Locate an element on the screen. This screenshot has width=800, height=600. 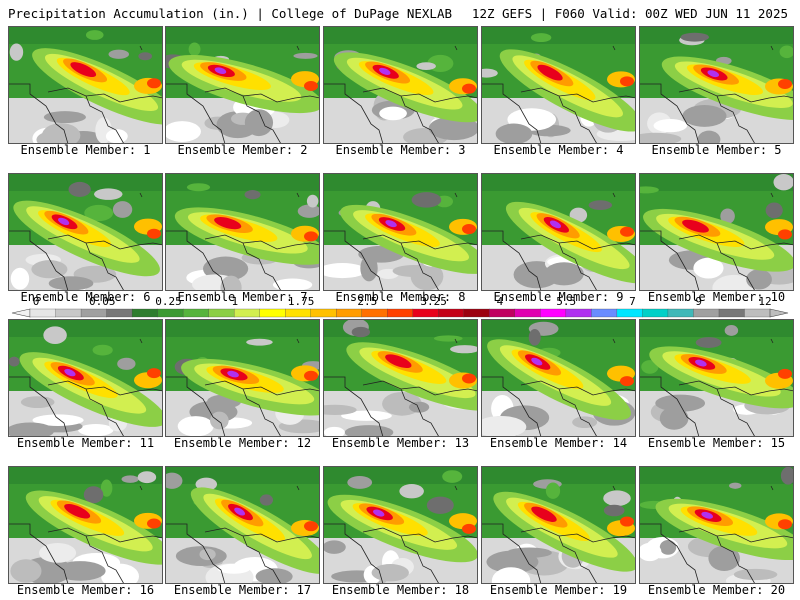
legend-tick-label: 9 is located at coordinates (698, 301).